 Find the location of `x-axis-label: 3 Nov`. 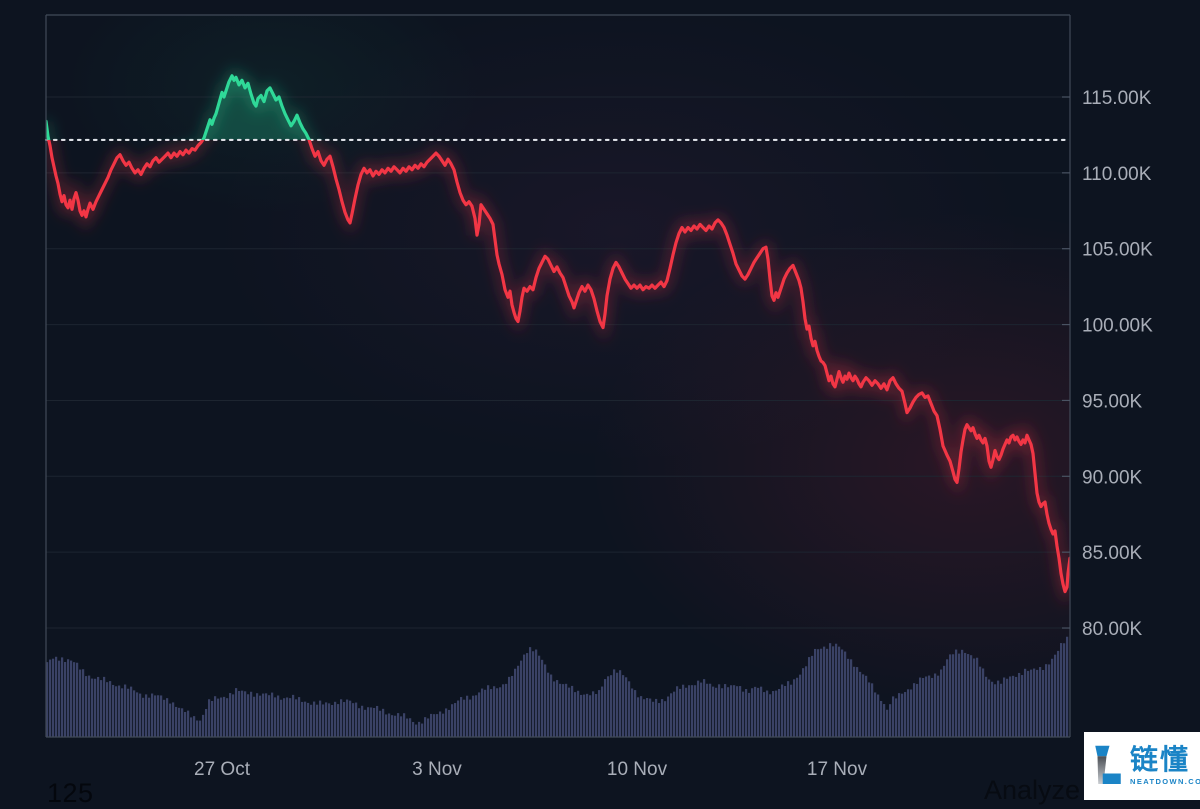

x-axis-label: 3 Nov is located at coordinates (437, 769).